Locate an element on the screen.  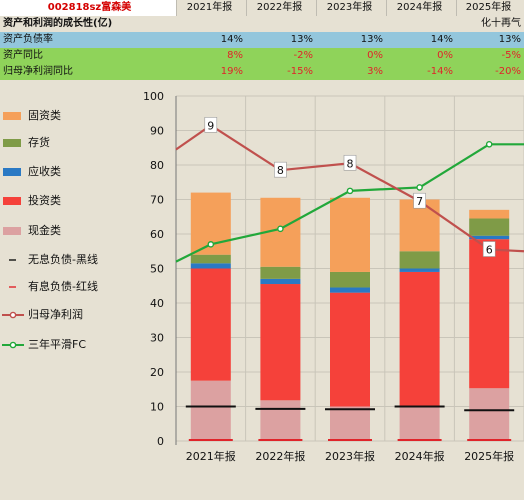
stock-code: 002818sz富森美 is located at coordinates (88, 8).